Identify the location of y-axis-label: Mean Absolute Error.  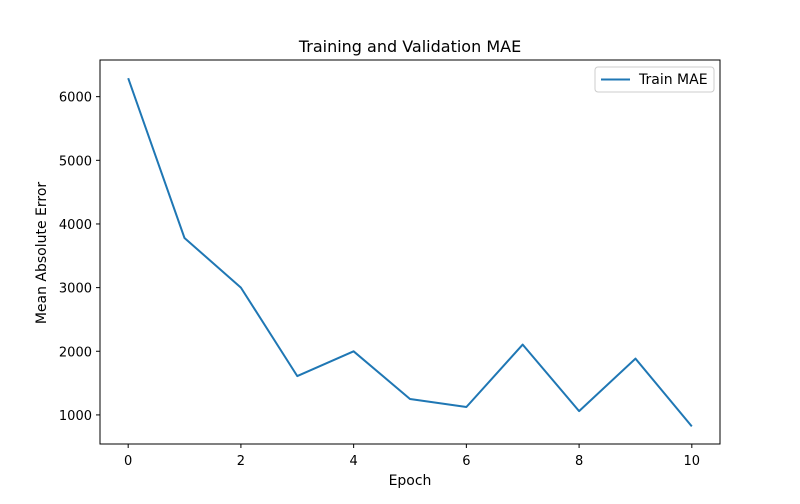
(42, 253).